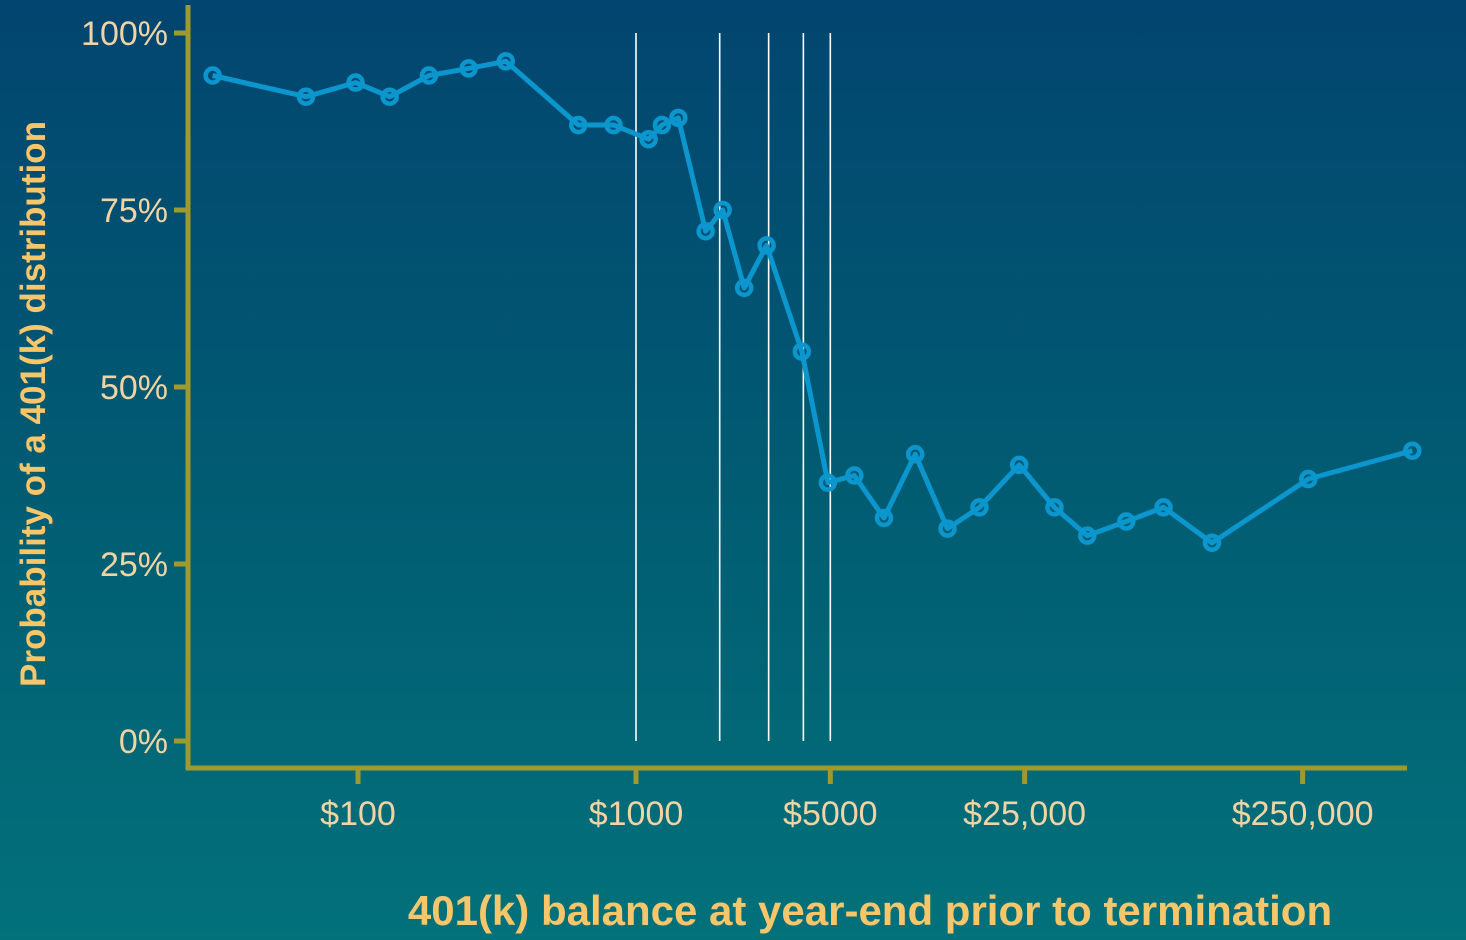  I want to click on x-tick-label: $1000, so click(636, 814).